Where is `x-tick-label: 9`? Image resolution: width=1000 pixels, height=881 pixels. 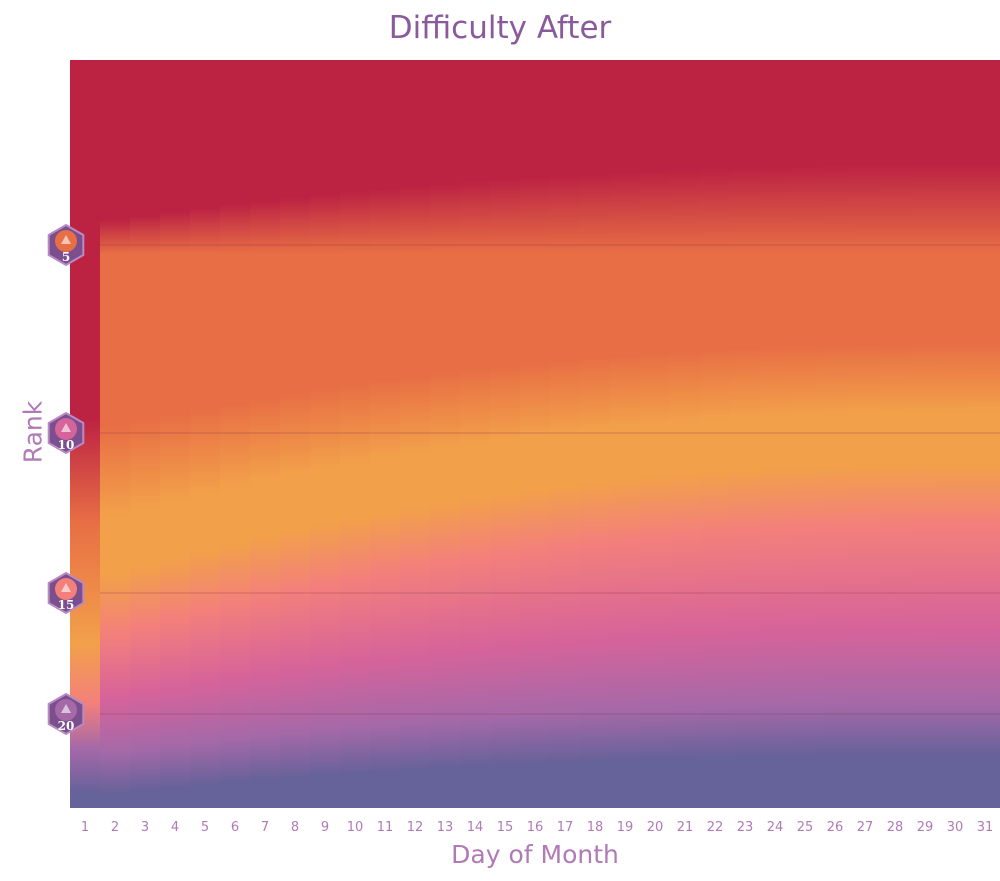
x-tick-label: 9 is located at coordinates (325, 827).